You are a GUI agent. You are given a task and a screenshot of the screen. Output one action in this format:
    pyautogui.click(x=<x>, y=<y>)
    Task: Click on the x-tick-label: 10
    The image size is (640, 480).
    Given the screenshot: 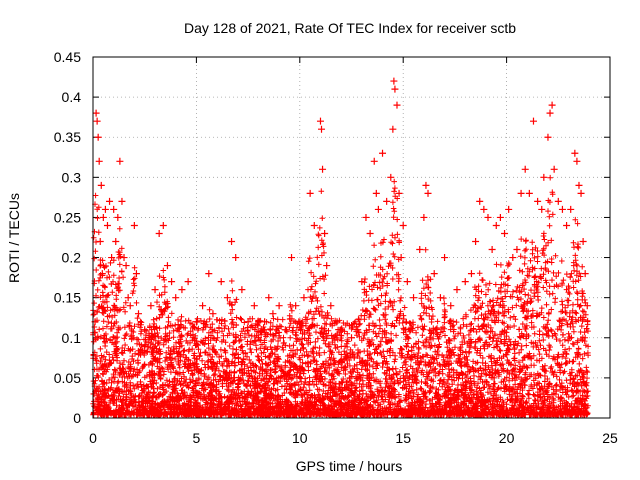 What is the action you would take?
    pyautogui.click(x=300, y=438)
    